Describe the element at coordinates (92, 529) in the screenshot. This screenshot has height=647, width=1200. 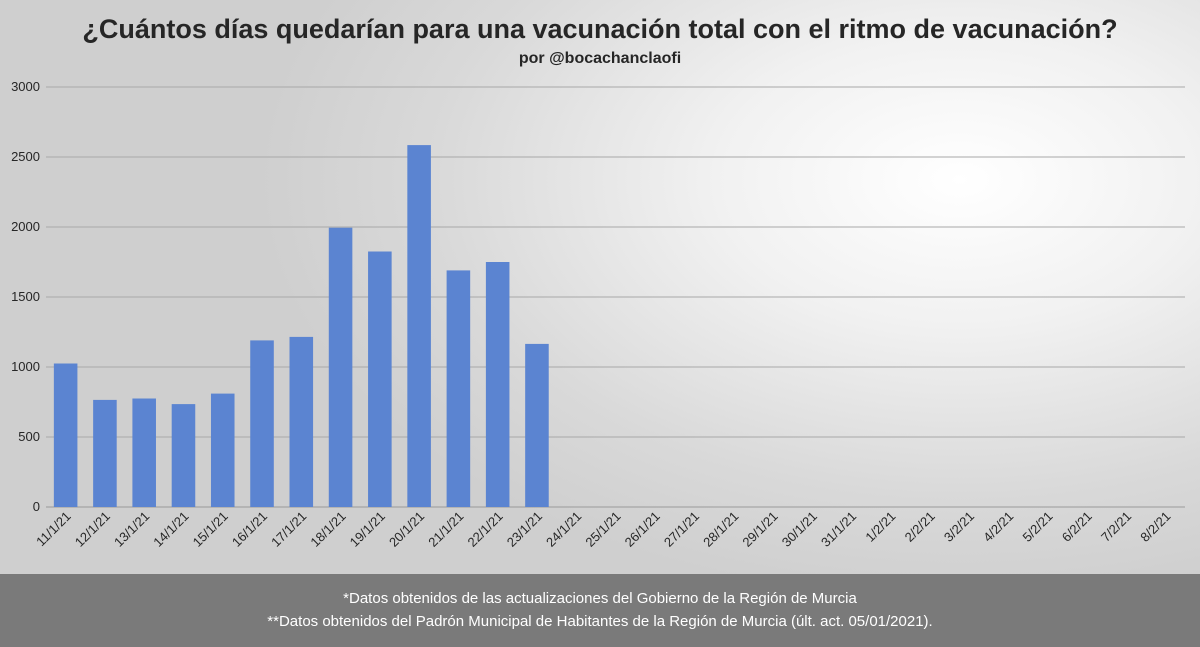
I see `x-tick-label: 12/1/21` at that location.